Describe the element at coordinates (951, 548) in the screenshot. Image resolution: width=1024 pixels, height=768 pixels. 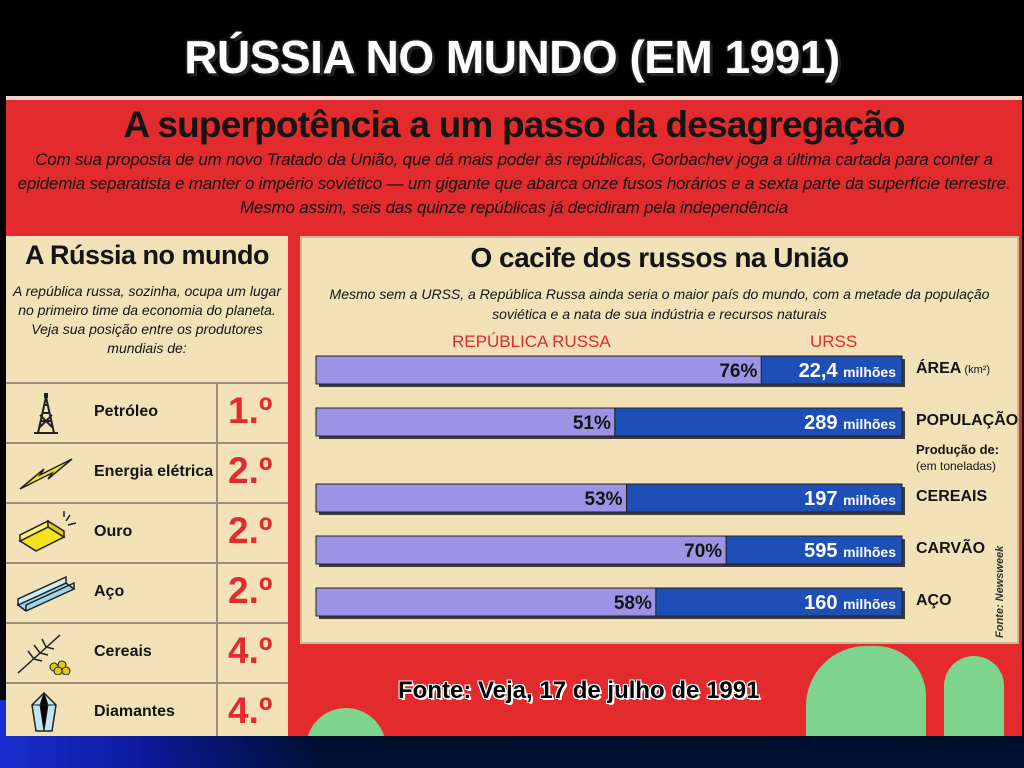
I see `category-label-carvao: CARVÃO` at that location.